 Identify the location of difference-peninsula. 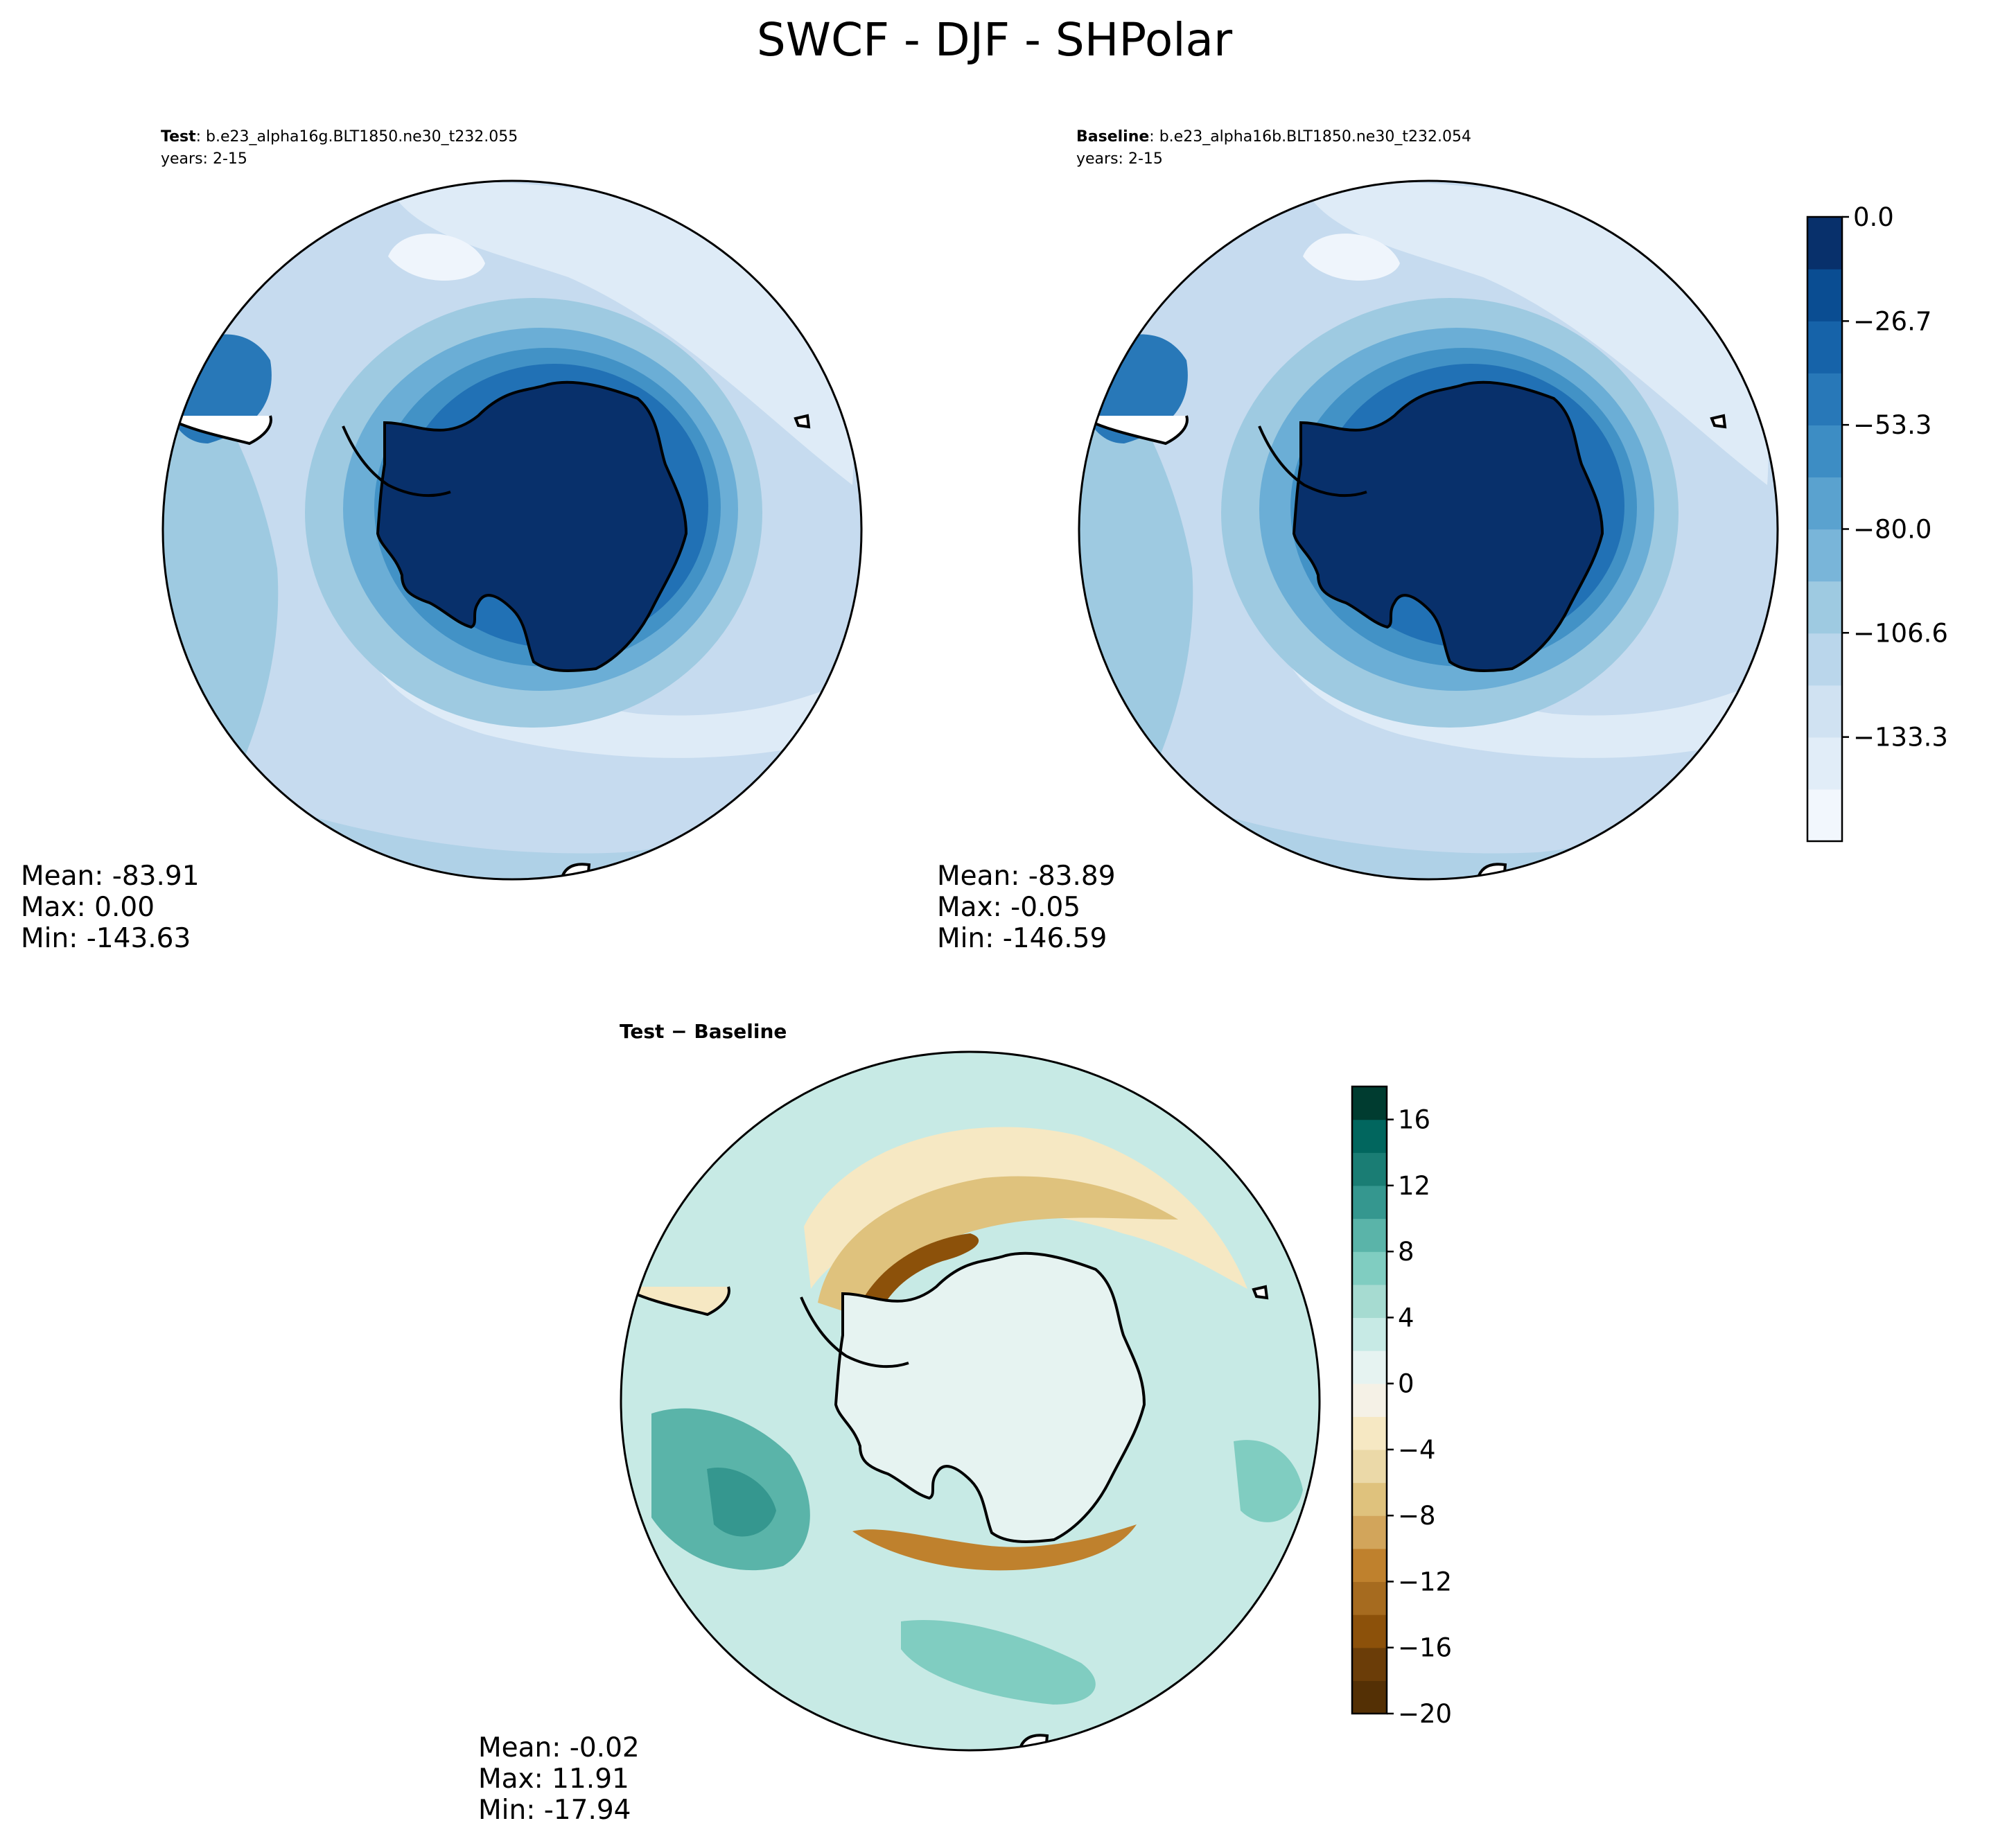
(854, 1332).